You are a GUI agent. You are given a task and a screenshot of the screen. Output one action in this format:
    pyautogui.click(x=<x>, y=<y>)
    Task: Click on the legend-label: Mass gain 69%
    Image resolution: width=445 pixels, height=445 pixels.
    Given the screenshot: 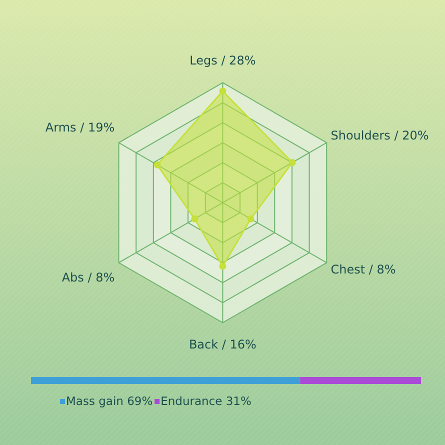 What is the action you would take?
    pyautogui.click(x=109, y=401)
    